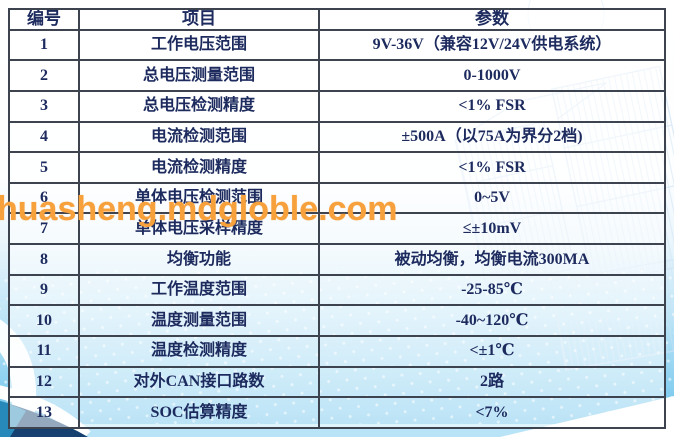 This screenshot has width=674, height=437. I want to click on table-row: 3 总电压检测精度 <1% FSR, so click(337, 106).